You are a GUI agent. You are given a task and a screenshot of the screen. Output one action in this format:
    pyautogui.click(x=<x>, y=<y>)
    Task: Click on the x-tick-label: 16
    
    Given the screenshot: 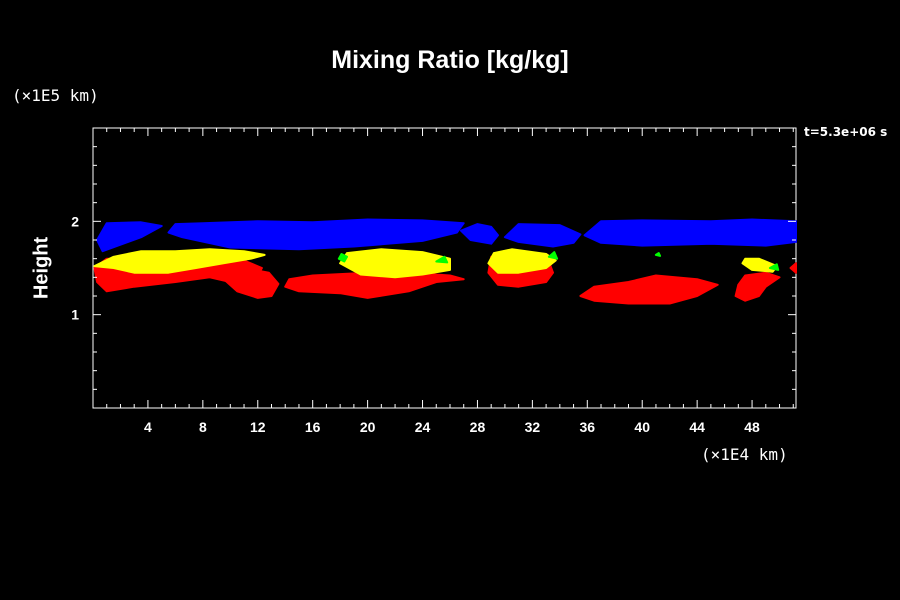 What is the action you would take?
    pyautogui.click(x=313, y=427)
    